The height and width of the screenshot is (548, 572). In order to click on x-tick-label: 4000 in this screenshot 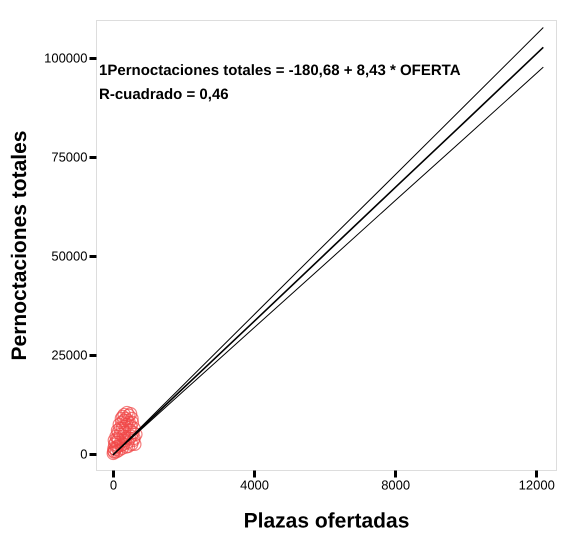, I will do `click(254, 485)`.